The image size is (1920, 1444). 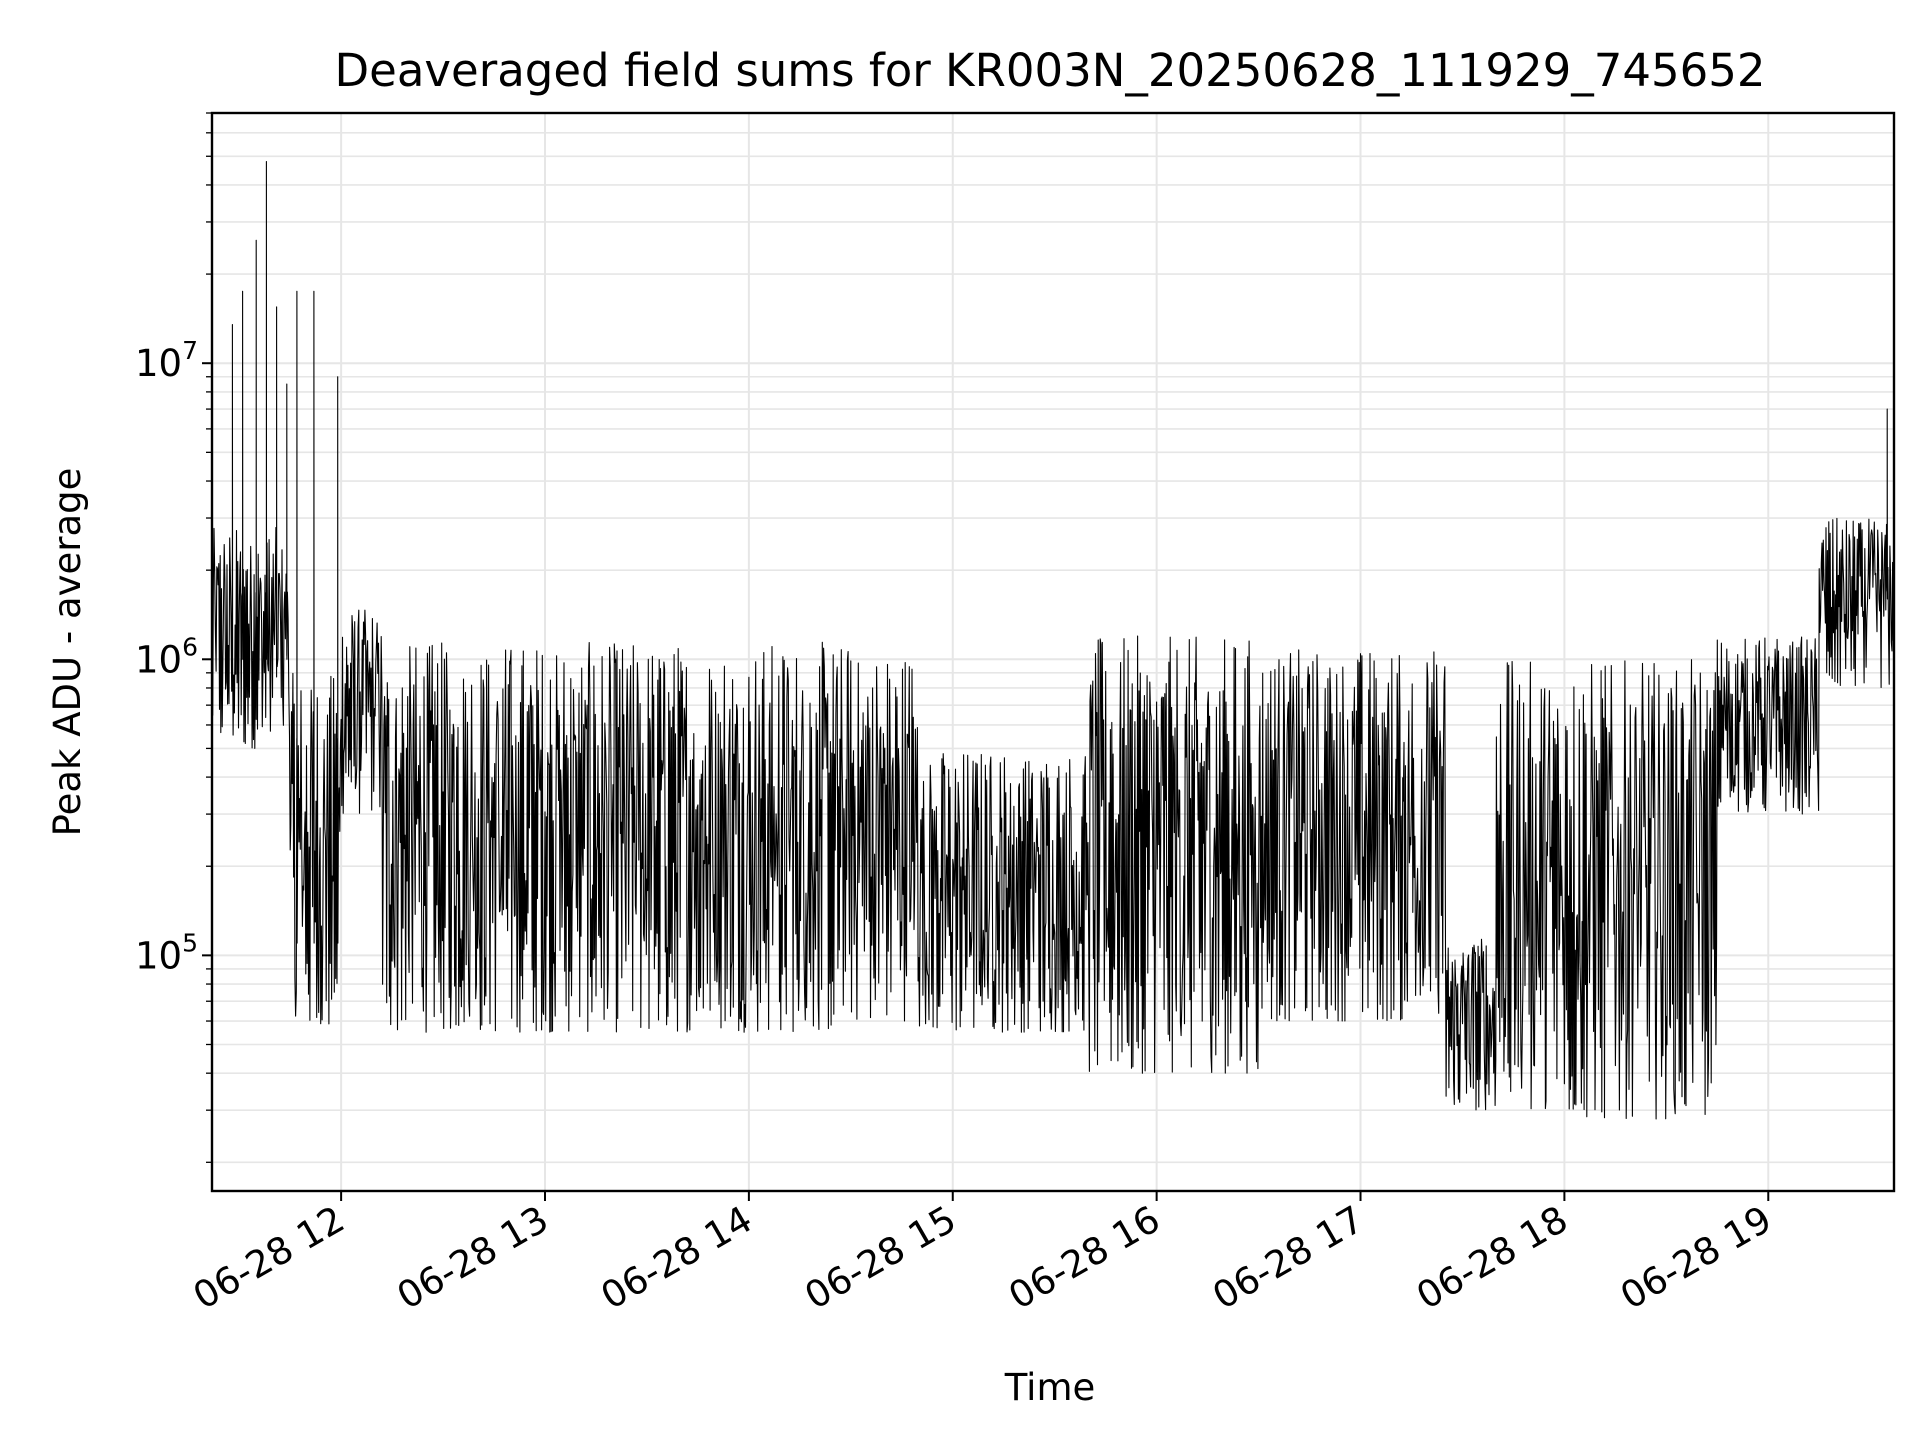 What do you see at coordinates (269, 1258) in the screenshot?
I see `x-tick-label: 06-28 12` at bounding box center [269, 1258].